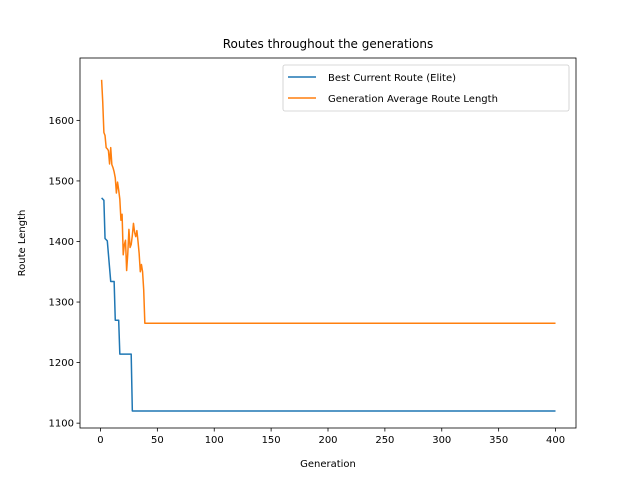  What do you see at coordinates (61, 242) in the screenshot?
I see `y-tick-label: 1400` at bounding box center [61, 242].